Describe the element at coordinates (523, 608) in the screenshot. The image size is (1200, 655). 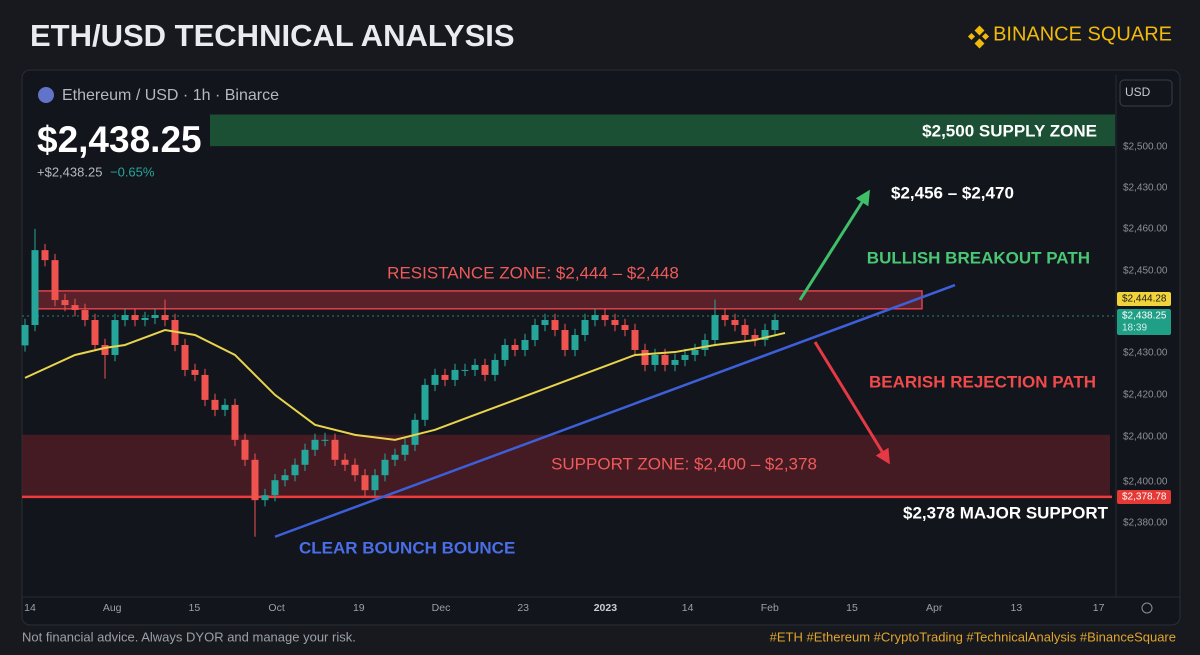
I see `x-tick-label: 23` at that location.